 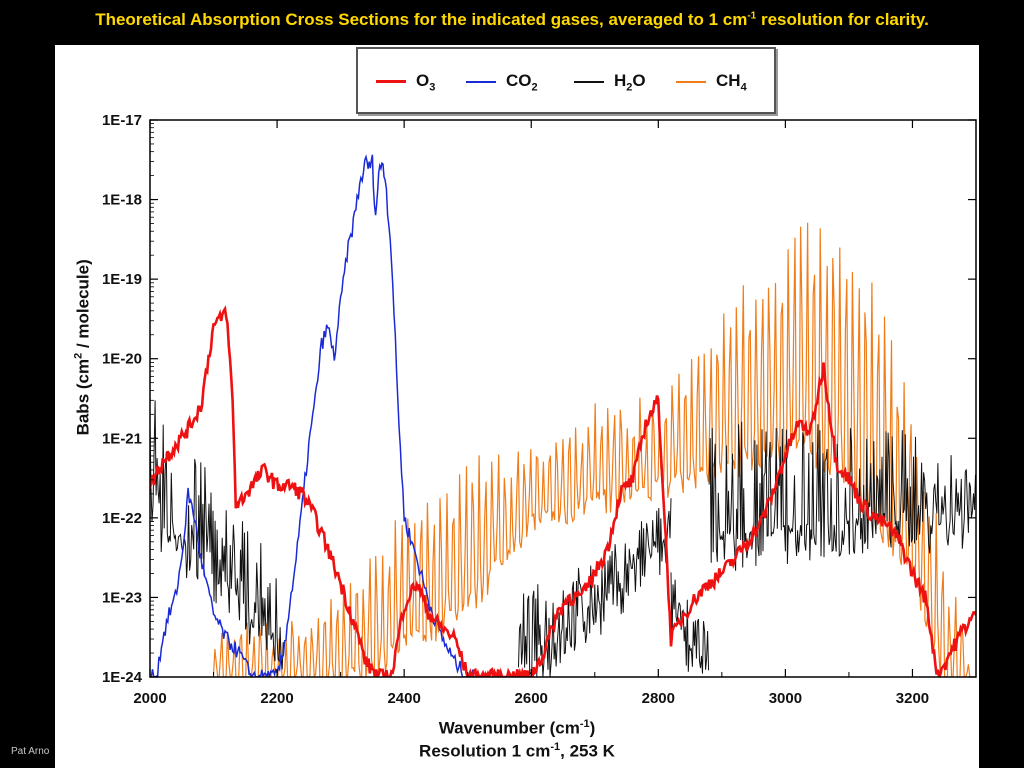 I want to click on legend-label-h2o: H, so click(x=620, y=80).